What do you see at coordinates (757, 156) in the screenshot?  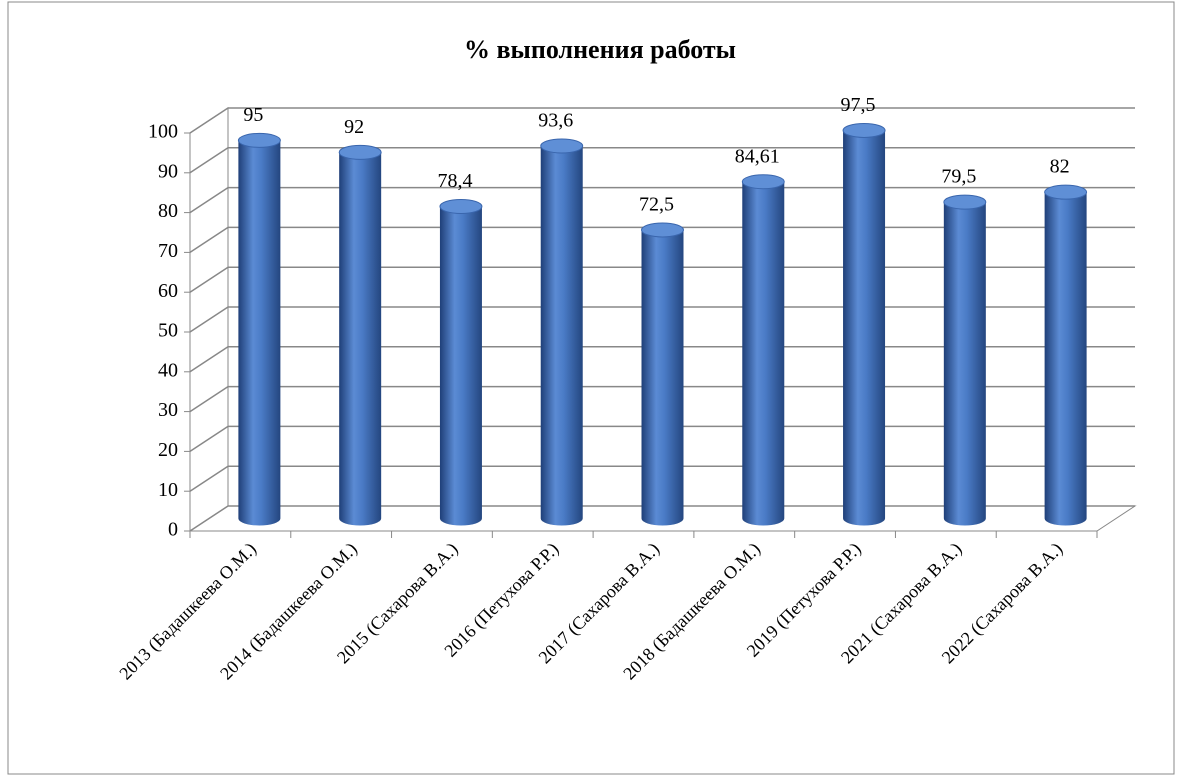 I see `value-label: 84,61` at bounding box center [757, 156].